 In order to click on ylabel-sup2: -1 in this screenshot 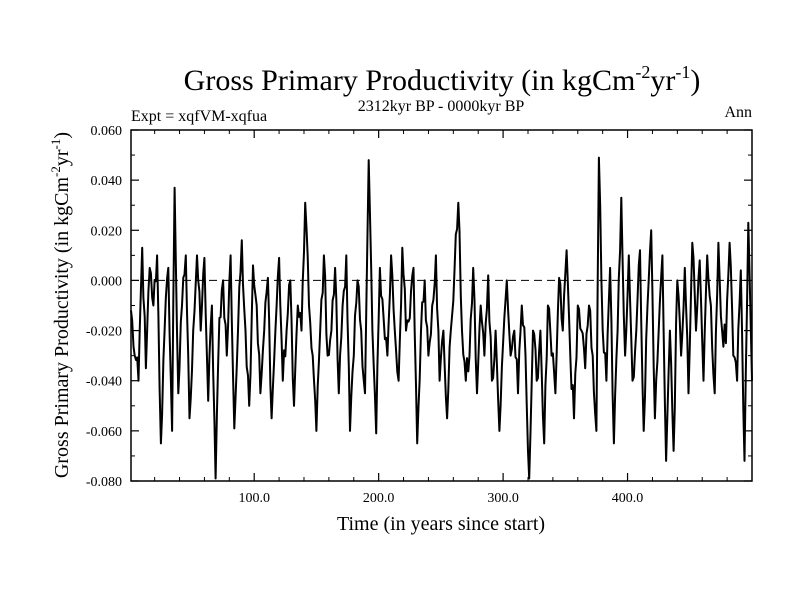, I will do `click(55, 144)`.